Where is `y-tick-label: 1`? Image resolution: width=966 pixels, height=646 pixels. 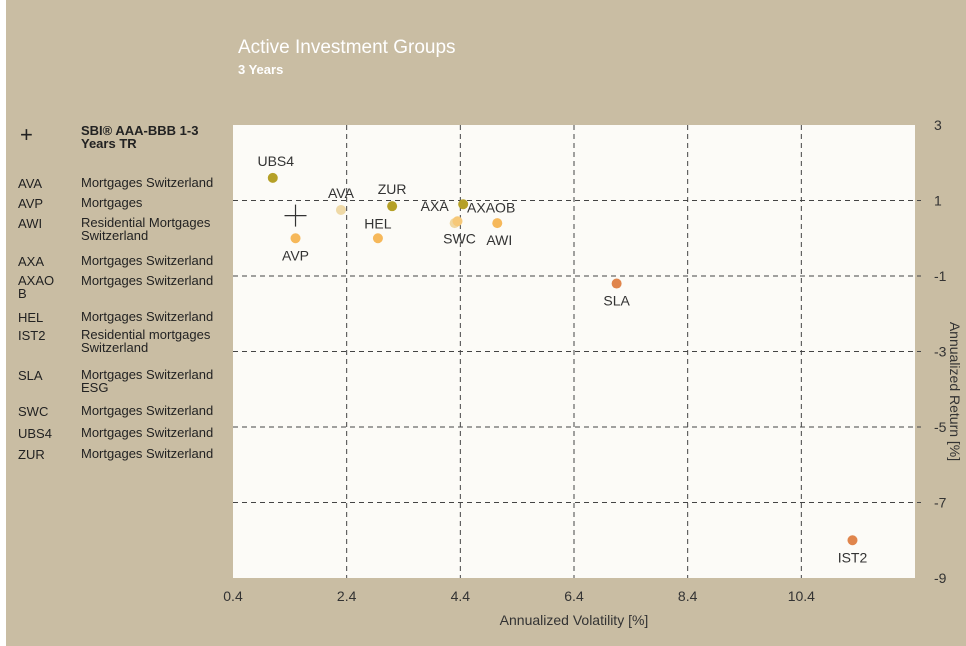
y-tick-label: 1 is located at coordinates (938, 201).